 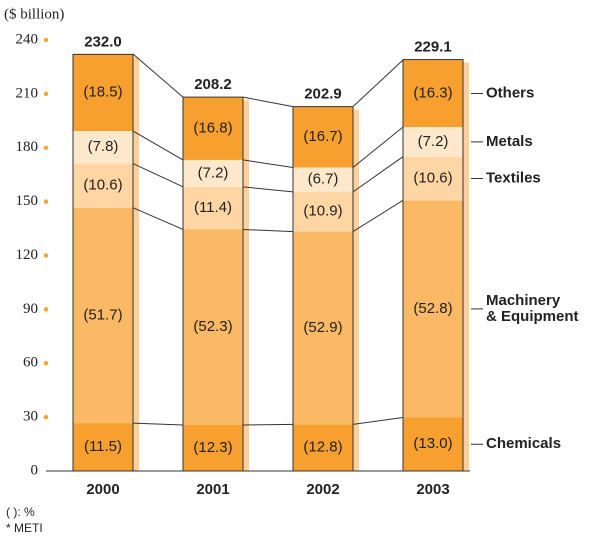 I want to click on data-label: (7.8), so click(x=103, y=146).